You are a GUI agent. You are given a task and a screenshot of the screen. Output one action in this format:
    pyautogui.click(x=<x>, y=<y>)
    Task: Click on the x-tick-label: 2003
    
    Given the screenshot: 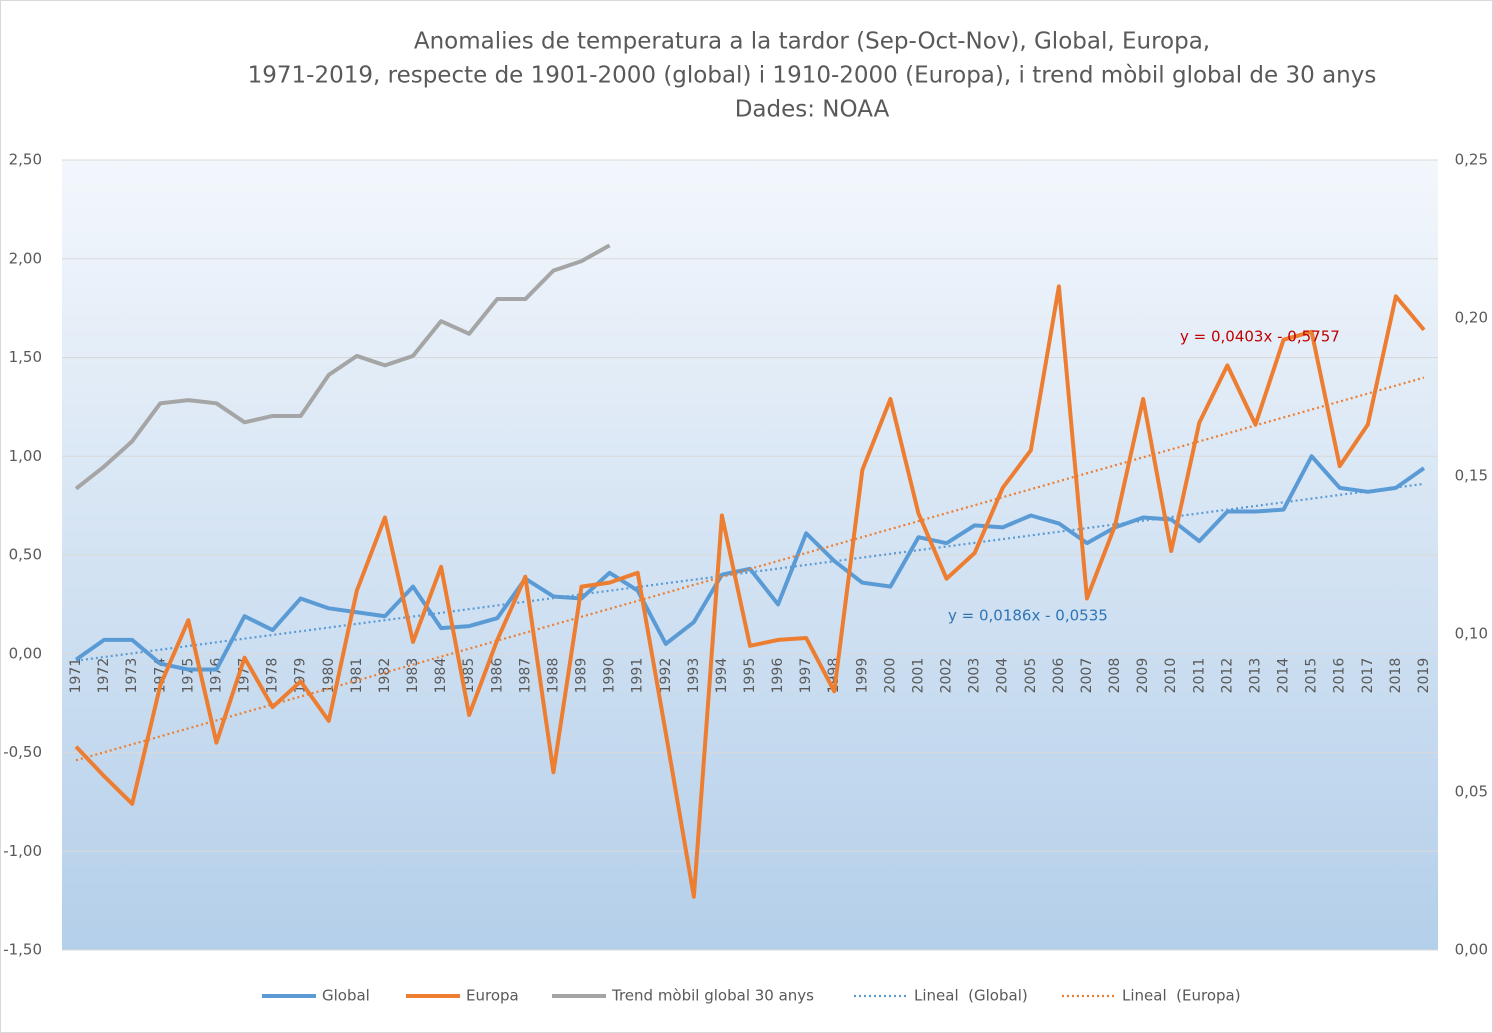 What is the action you would take?
    pyautogui.click(x=975, y=676)
    